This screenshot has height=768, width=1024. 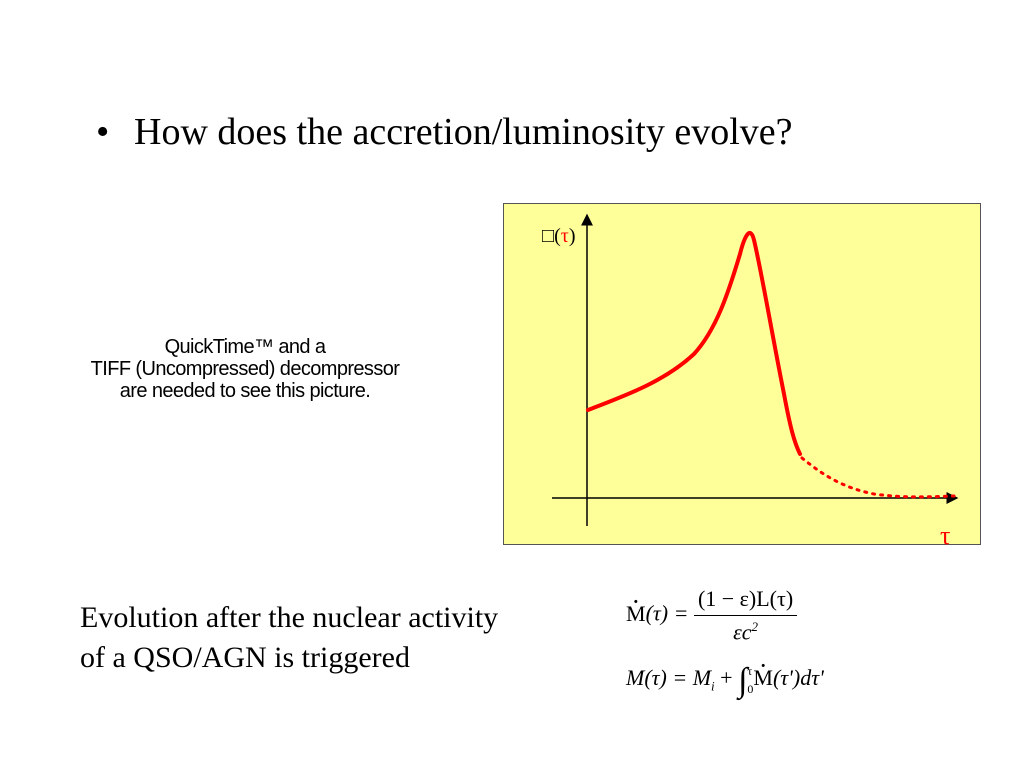 I want to click on caption-line: of a QSO/AGN is triggered, so click(x=245, y=657).